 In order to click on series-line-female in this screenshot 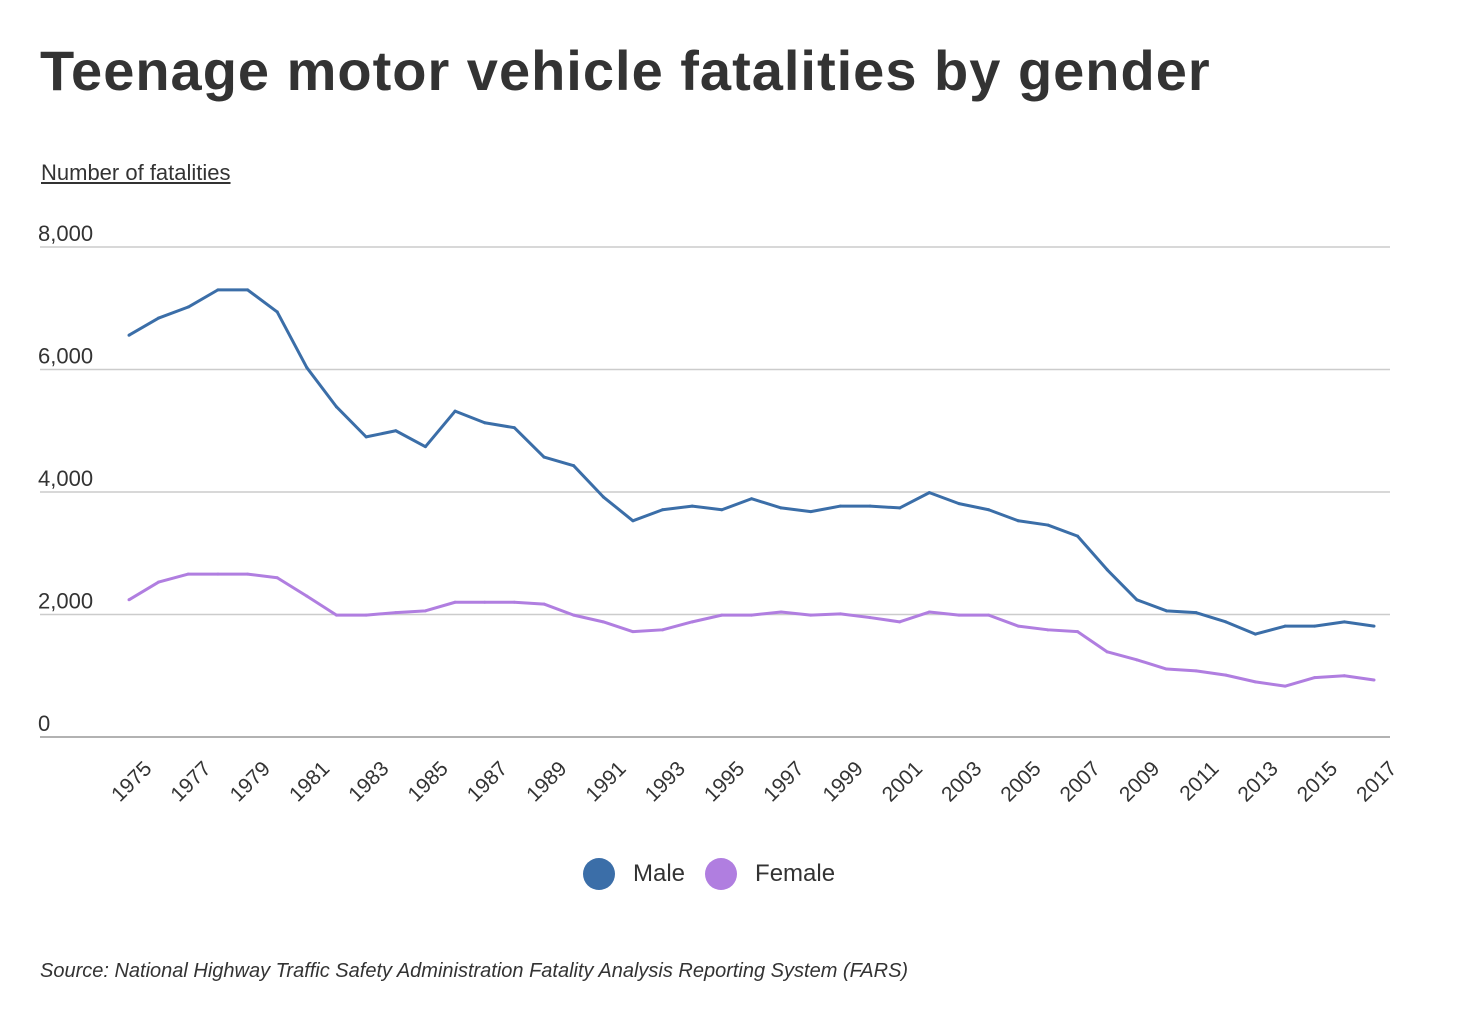, I will do `click(751, 630)`.